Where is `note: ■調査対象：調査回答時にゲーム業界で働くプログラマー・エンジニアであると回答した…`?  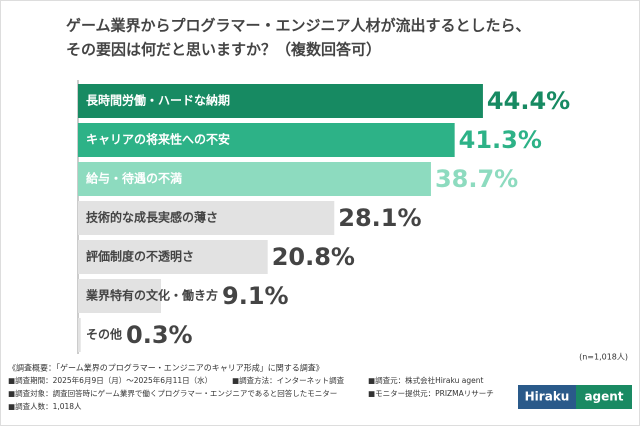 note: ■調査対象：調査回答時にゲーム業界で働くプログラマー・エンジニアであると回答した… is located at coordinates (172, 393).